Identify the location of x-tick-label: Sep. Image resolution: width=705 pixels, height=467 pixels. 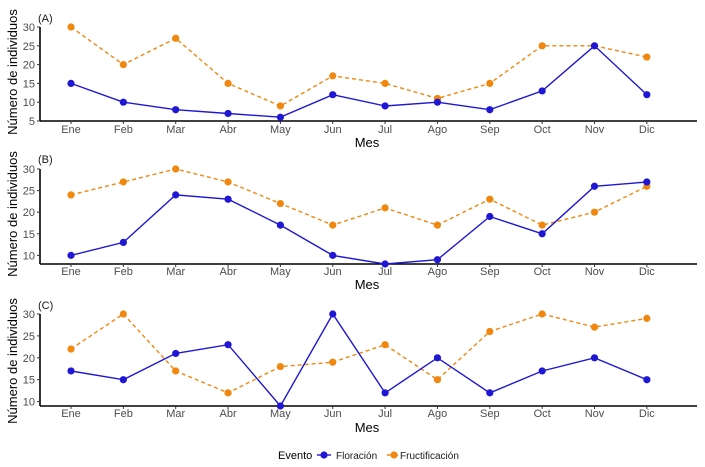
(490, 414).